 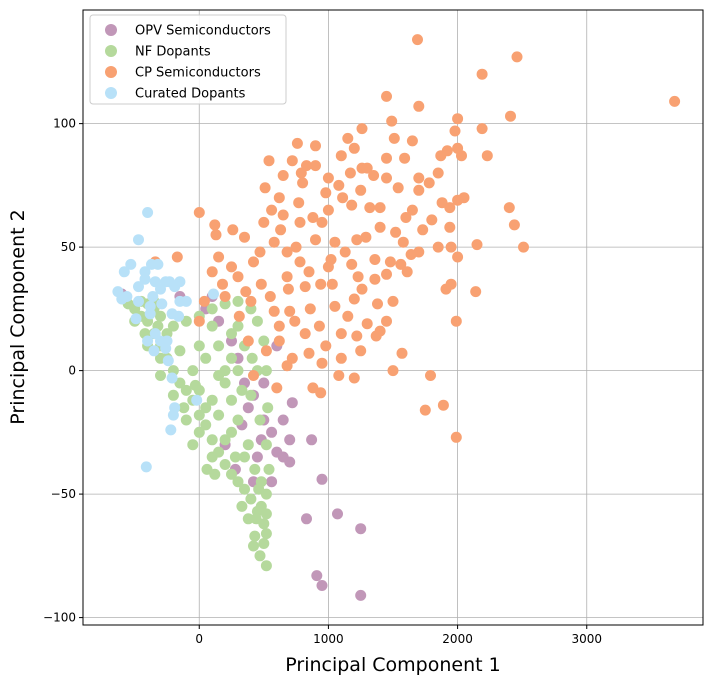 What do you see at coordinates (457, 639) in the screenshot?
I see `x-tick-label: 2000` at bounding box center [457, 639].